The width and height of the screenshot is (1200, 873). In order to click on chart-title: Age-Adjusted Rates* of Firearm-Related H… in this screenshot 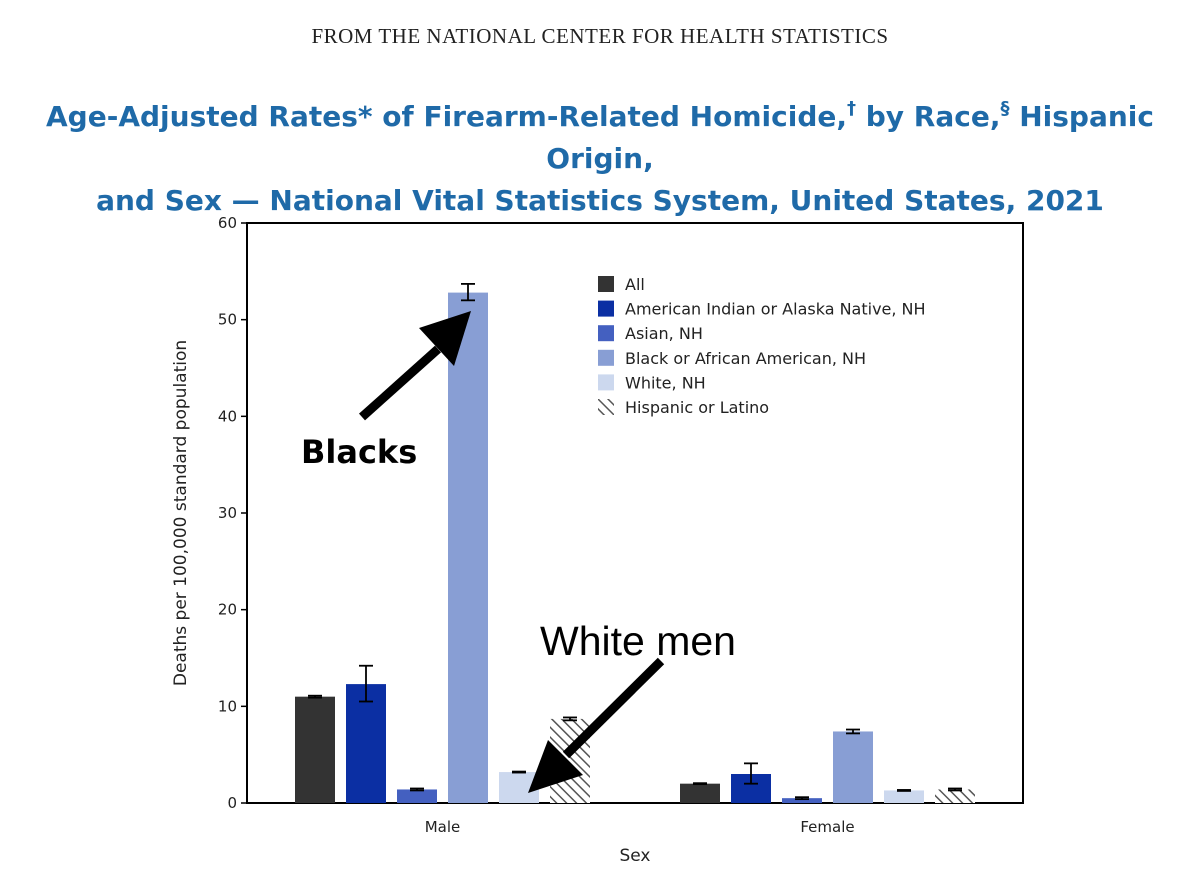, I will do `click(600, 159)`.